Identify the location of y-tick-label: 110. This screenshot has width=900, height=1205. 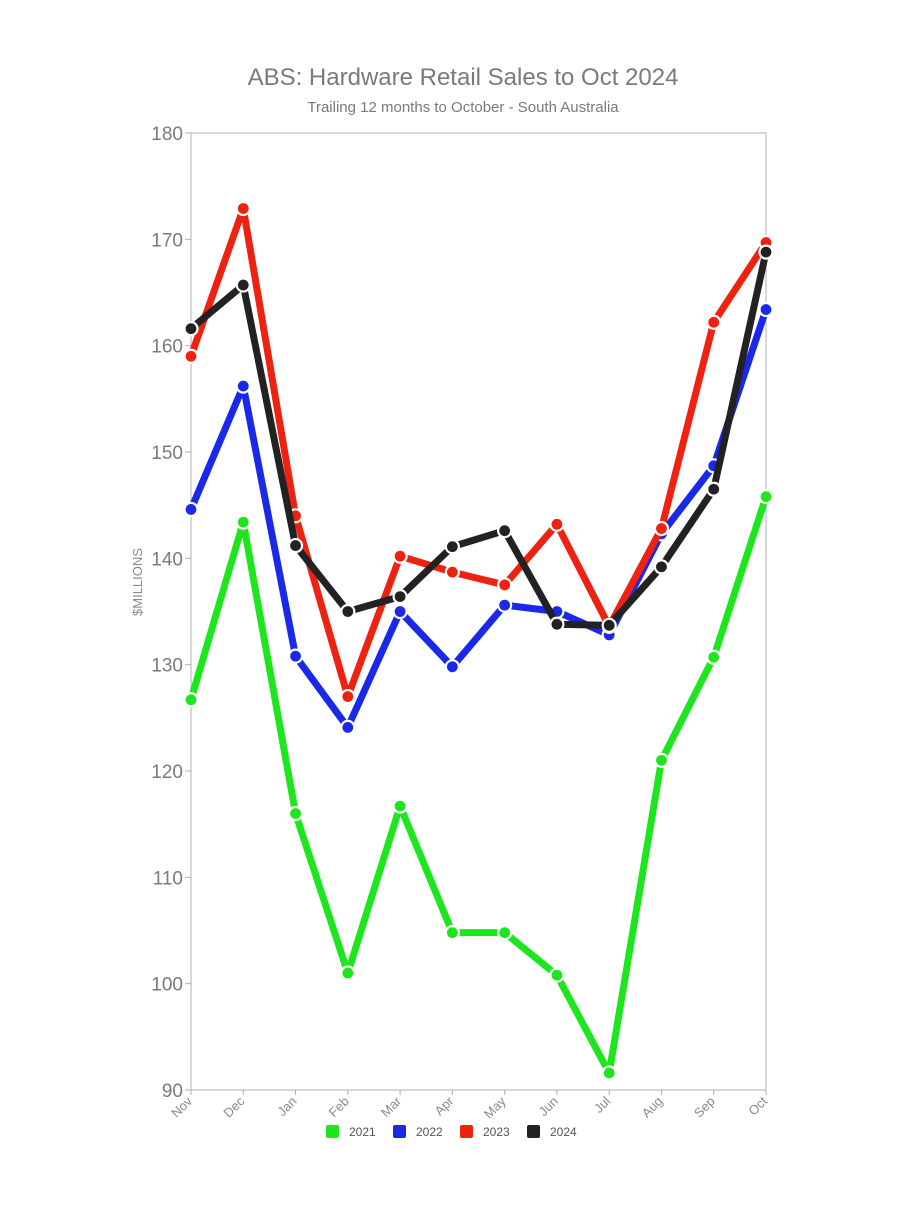
(168, 878).